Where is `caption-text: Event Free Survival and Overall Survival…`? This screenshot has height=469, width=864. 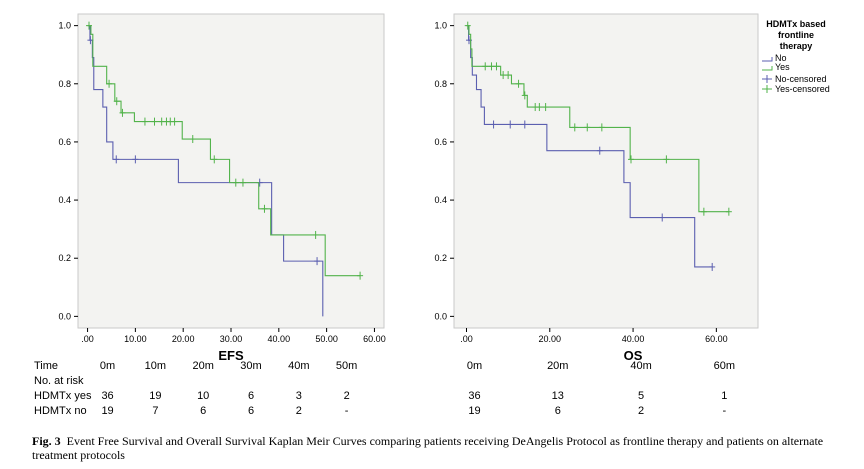
caption-text: Event Free Survival and Overall Survival… is located at coordinates (428, 448).